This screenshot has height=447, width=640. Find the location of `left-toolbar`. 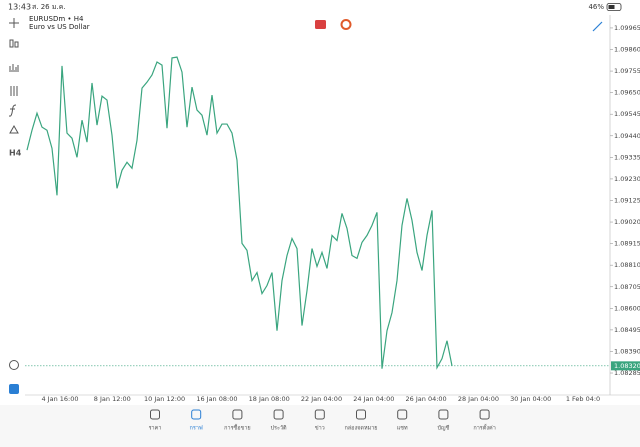

left-toolbar is located at coordinates (13, 194).